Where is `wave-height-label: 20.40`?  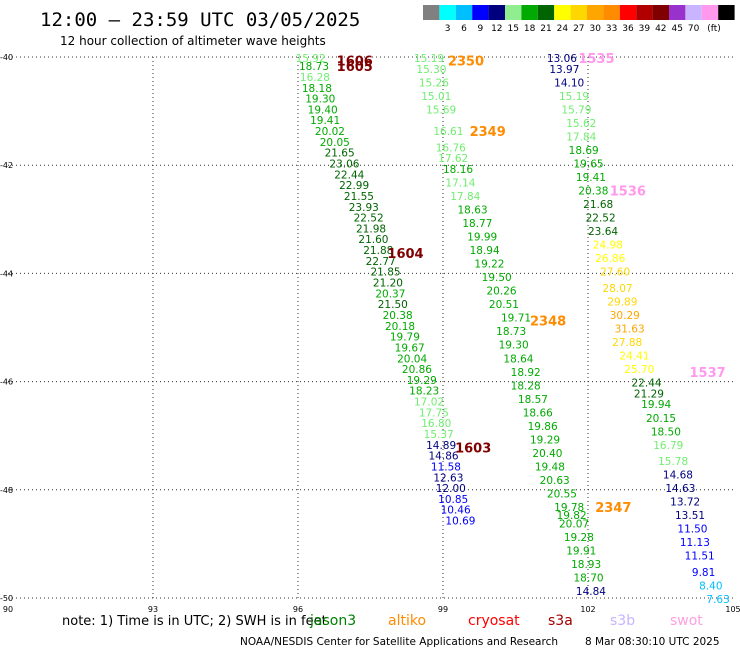
wave-height-label: 20.40 is located at coordinates (547, 454).